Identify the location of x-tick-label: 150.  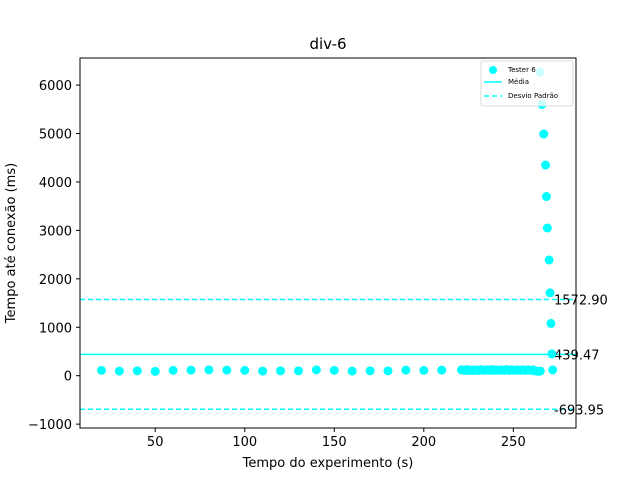
(334, 442).